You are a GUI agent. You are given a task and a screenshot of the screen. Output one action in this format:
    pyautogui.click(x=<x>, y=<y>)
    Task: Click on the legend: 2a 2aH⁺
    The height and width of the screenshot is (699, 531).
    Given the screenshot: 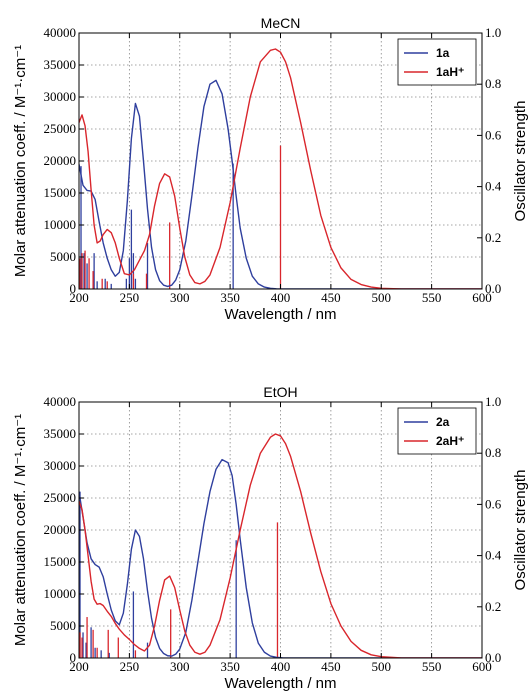 What is the action you would take?
    pyautogui.click(x=437, y=431)
    